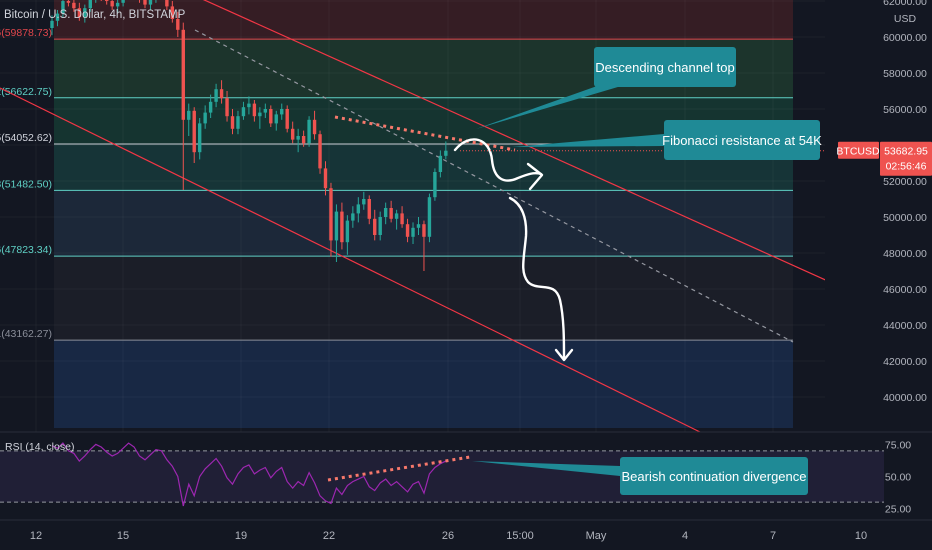 This screenshot has height=550, width=932. I want to click on last-price-tag, so click(906, 158).